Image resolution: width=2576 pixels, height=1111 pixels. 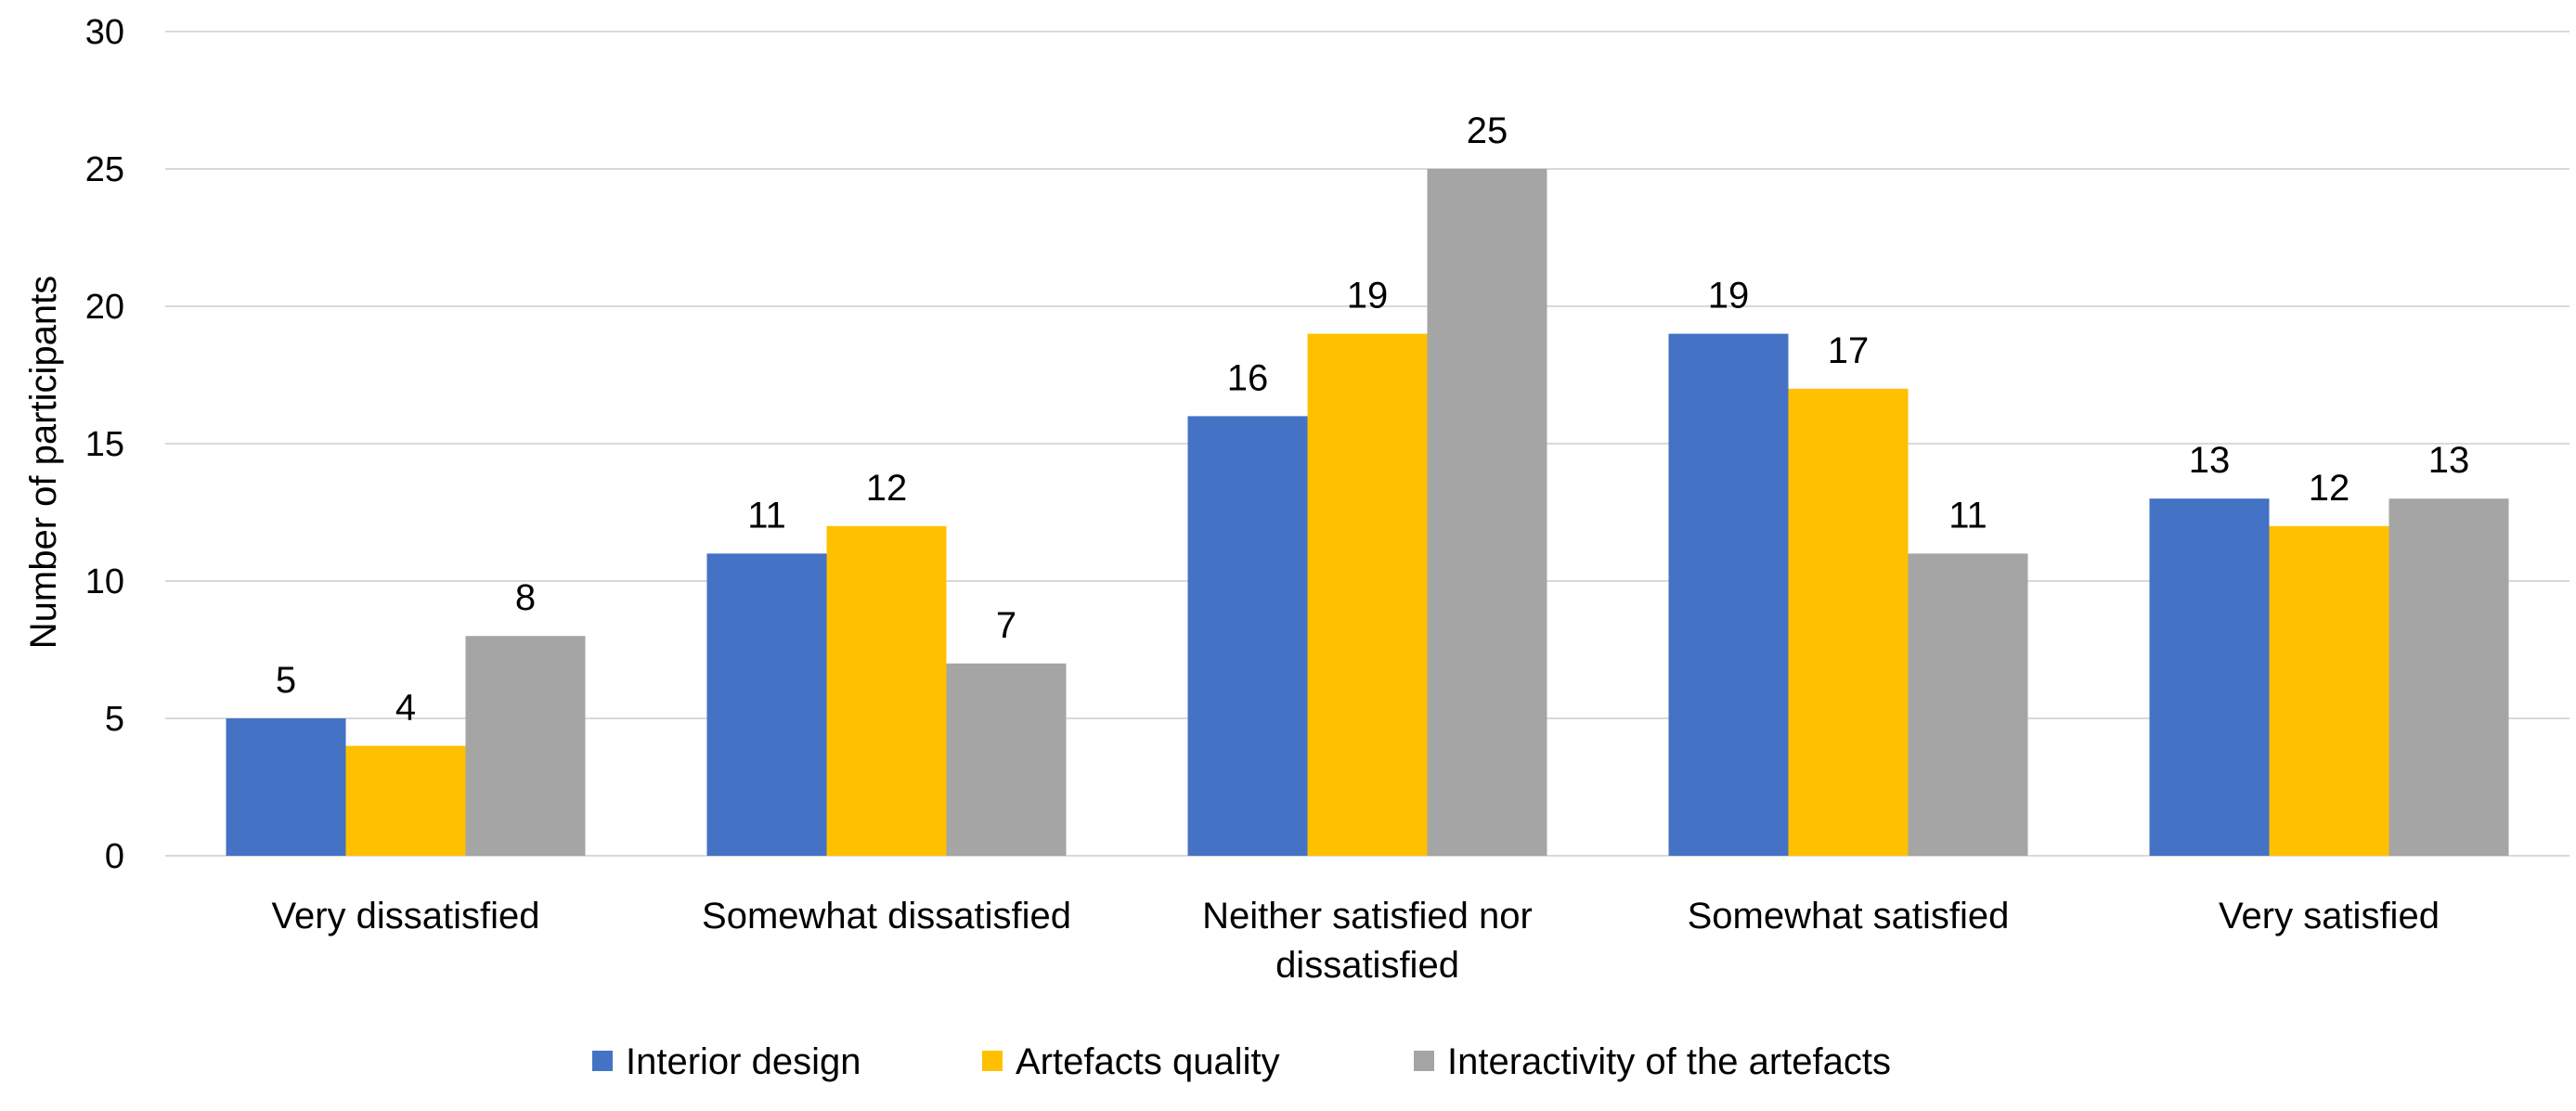 What do you see at coordinates (43, 462) in the screenshot?
I see `y-axis-title: Number of participants` at bounding box center [43, 462].